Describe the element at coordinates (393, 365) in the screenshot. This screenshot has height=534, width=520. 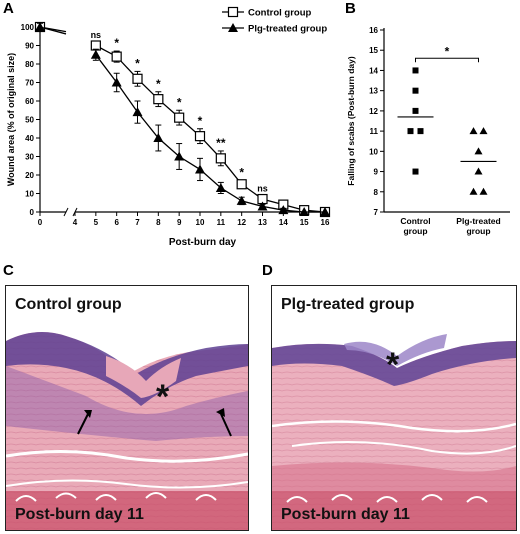
I see `histology-plg-scab-marker: *` at that location.